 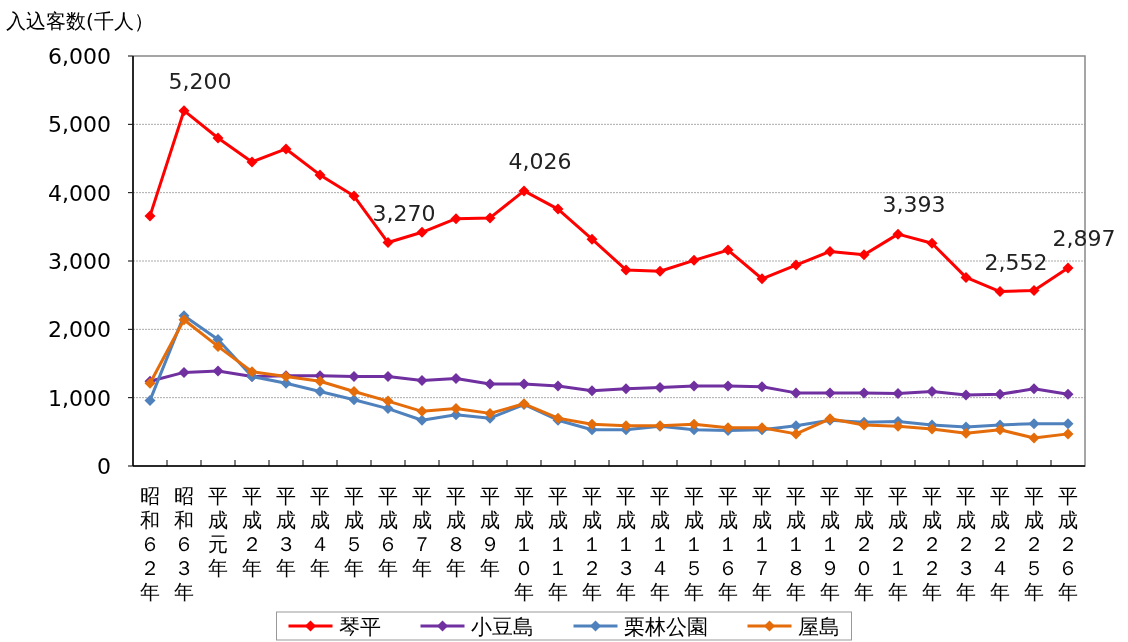 I want to click on y-tick-label: 1,000, so click(x=79, y=398).